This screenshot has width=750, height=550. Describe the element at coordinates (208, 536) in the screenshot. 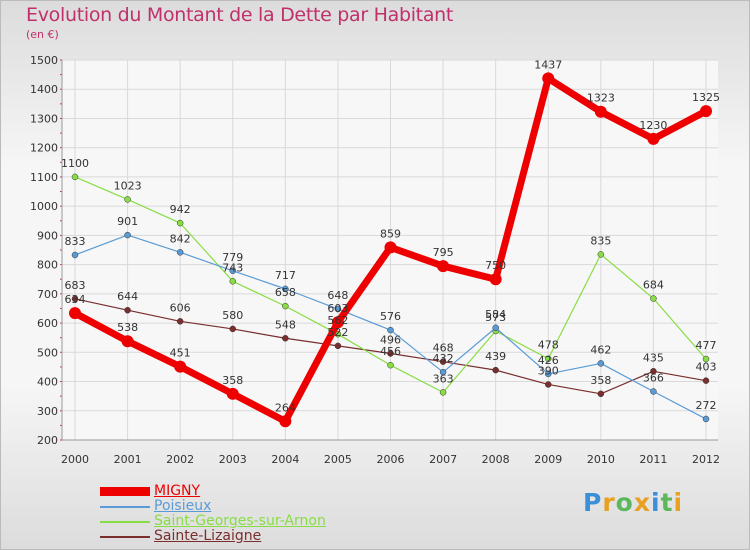

I see `legend-label-sainte-lizaigne: Sainte-Lizaigne` at that location.